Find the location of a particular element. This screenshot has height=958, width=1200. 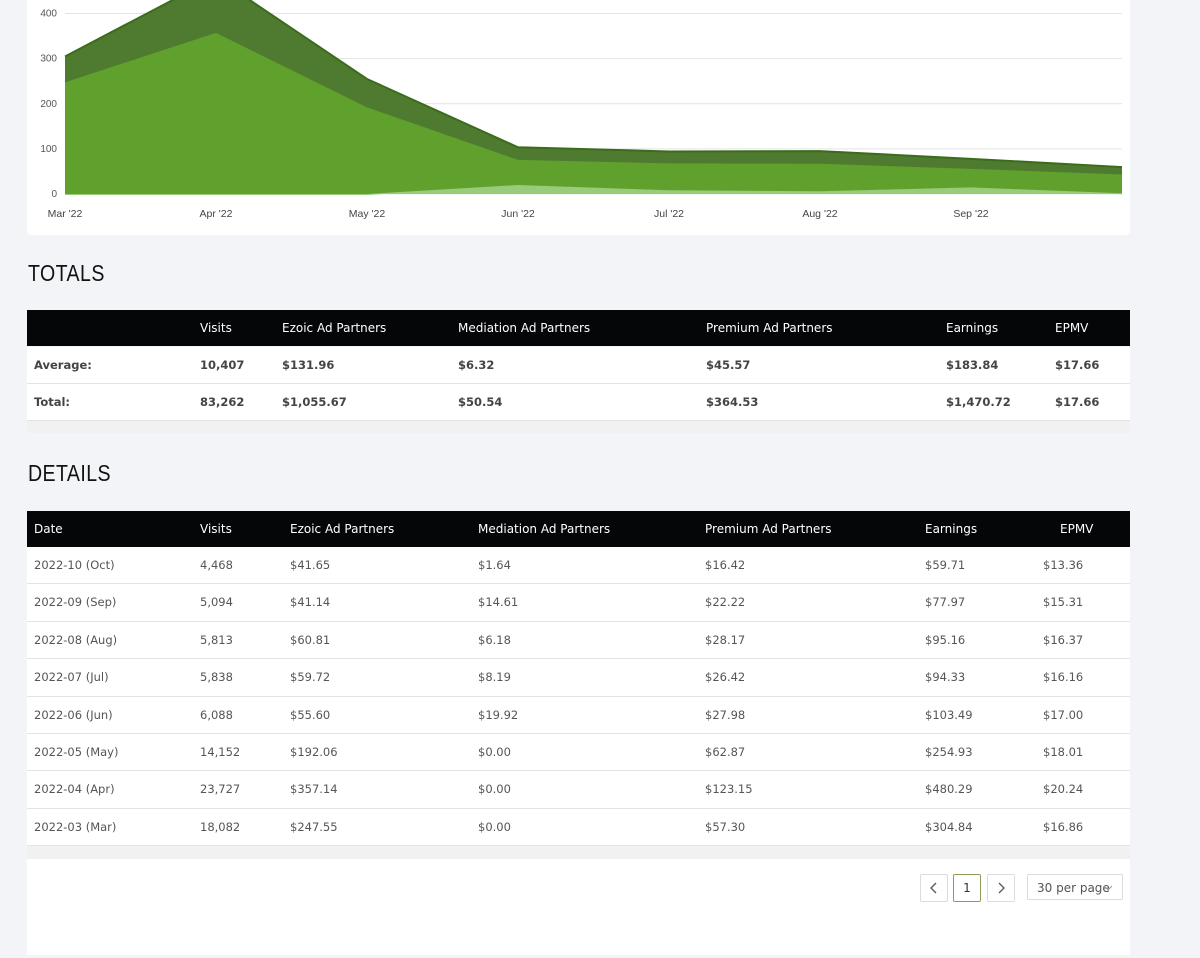

x-tick-label: Mar '22 is located at coordinates (65, 214).